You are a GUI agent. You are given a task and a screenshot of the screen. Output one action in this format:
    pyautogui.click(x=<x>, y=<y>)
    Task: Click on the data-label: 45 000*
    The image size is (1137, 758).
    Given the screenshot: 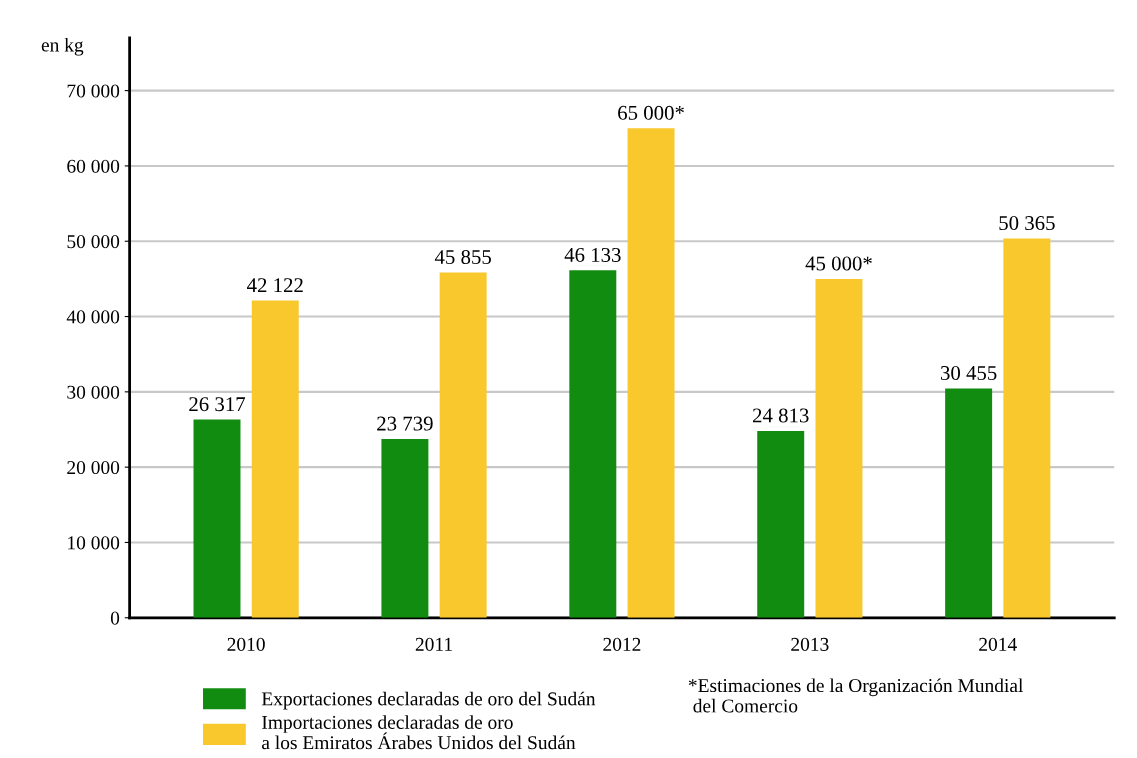 What is the action you would take?
    pyautogui.click(x=838, y=263)
    